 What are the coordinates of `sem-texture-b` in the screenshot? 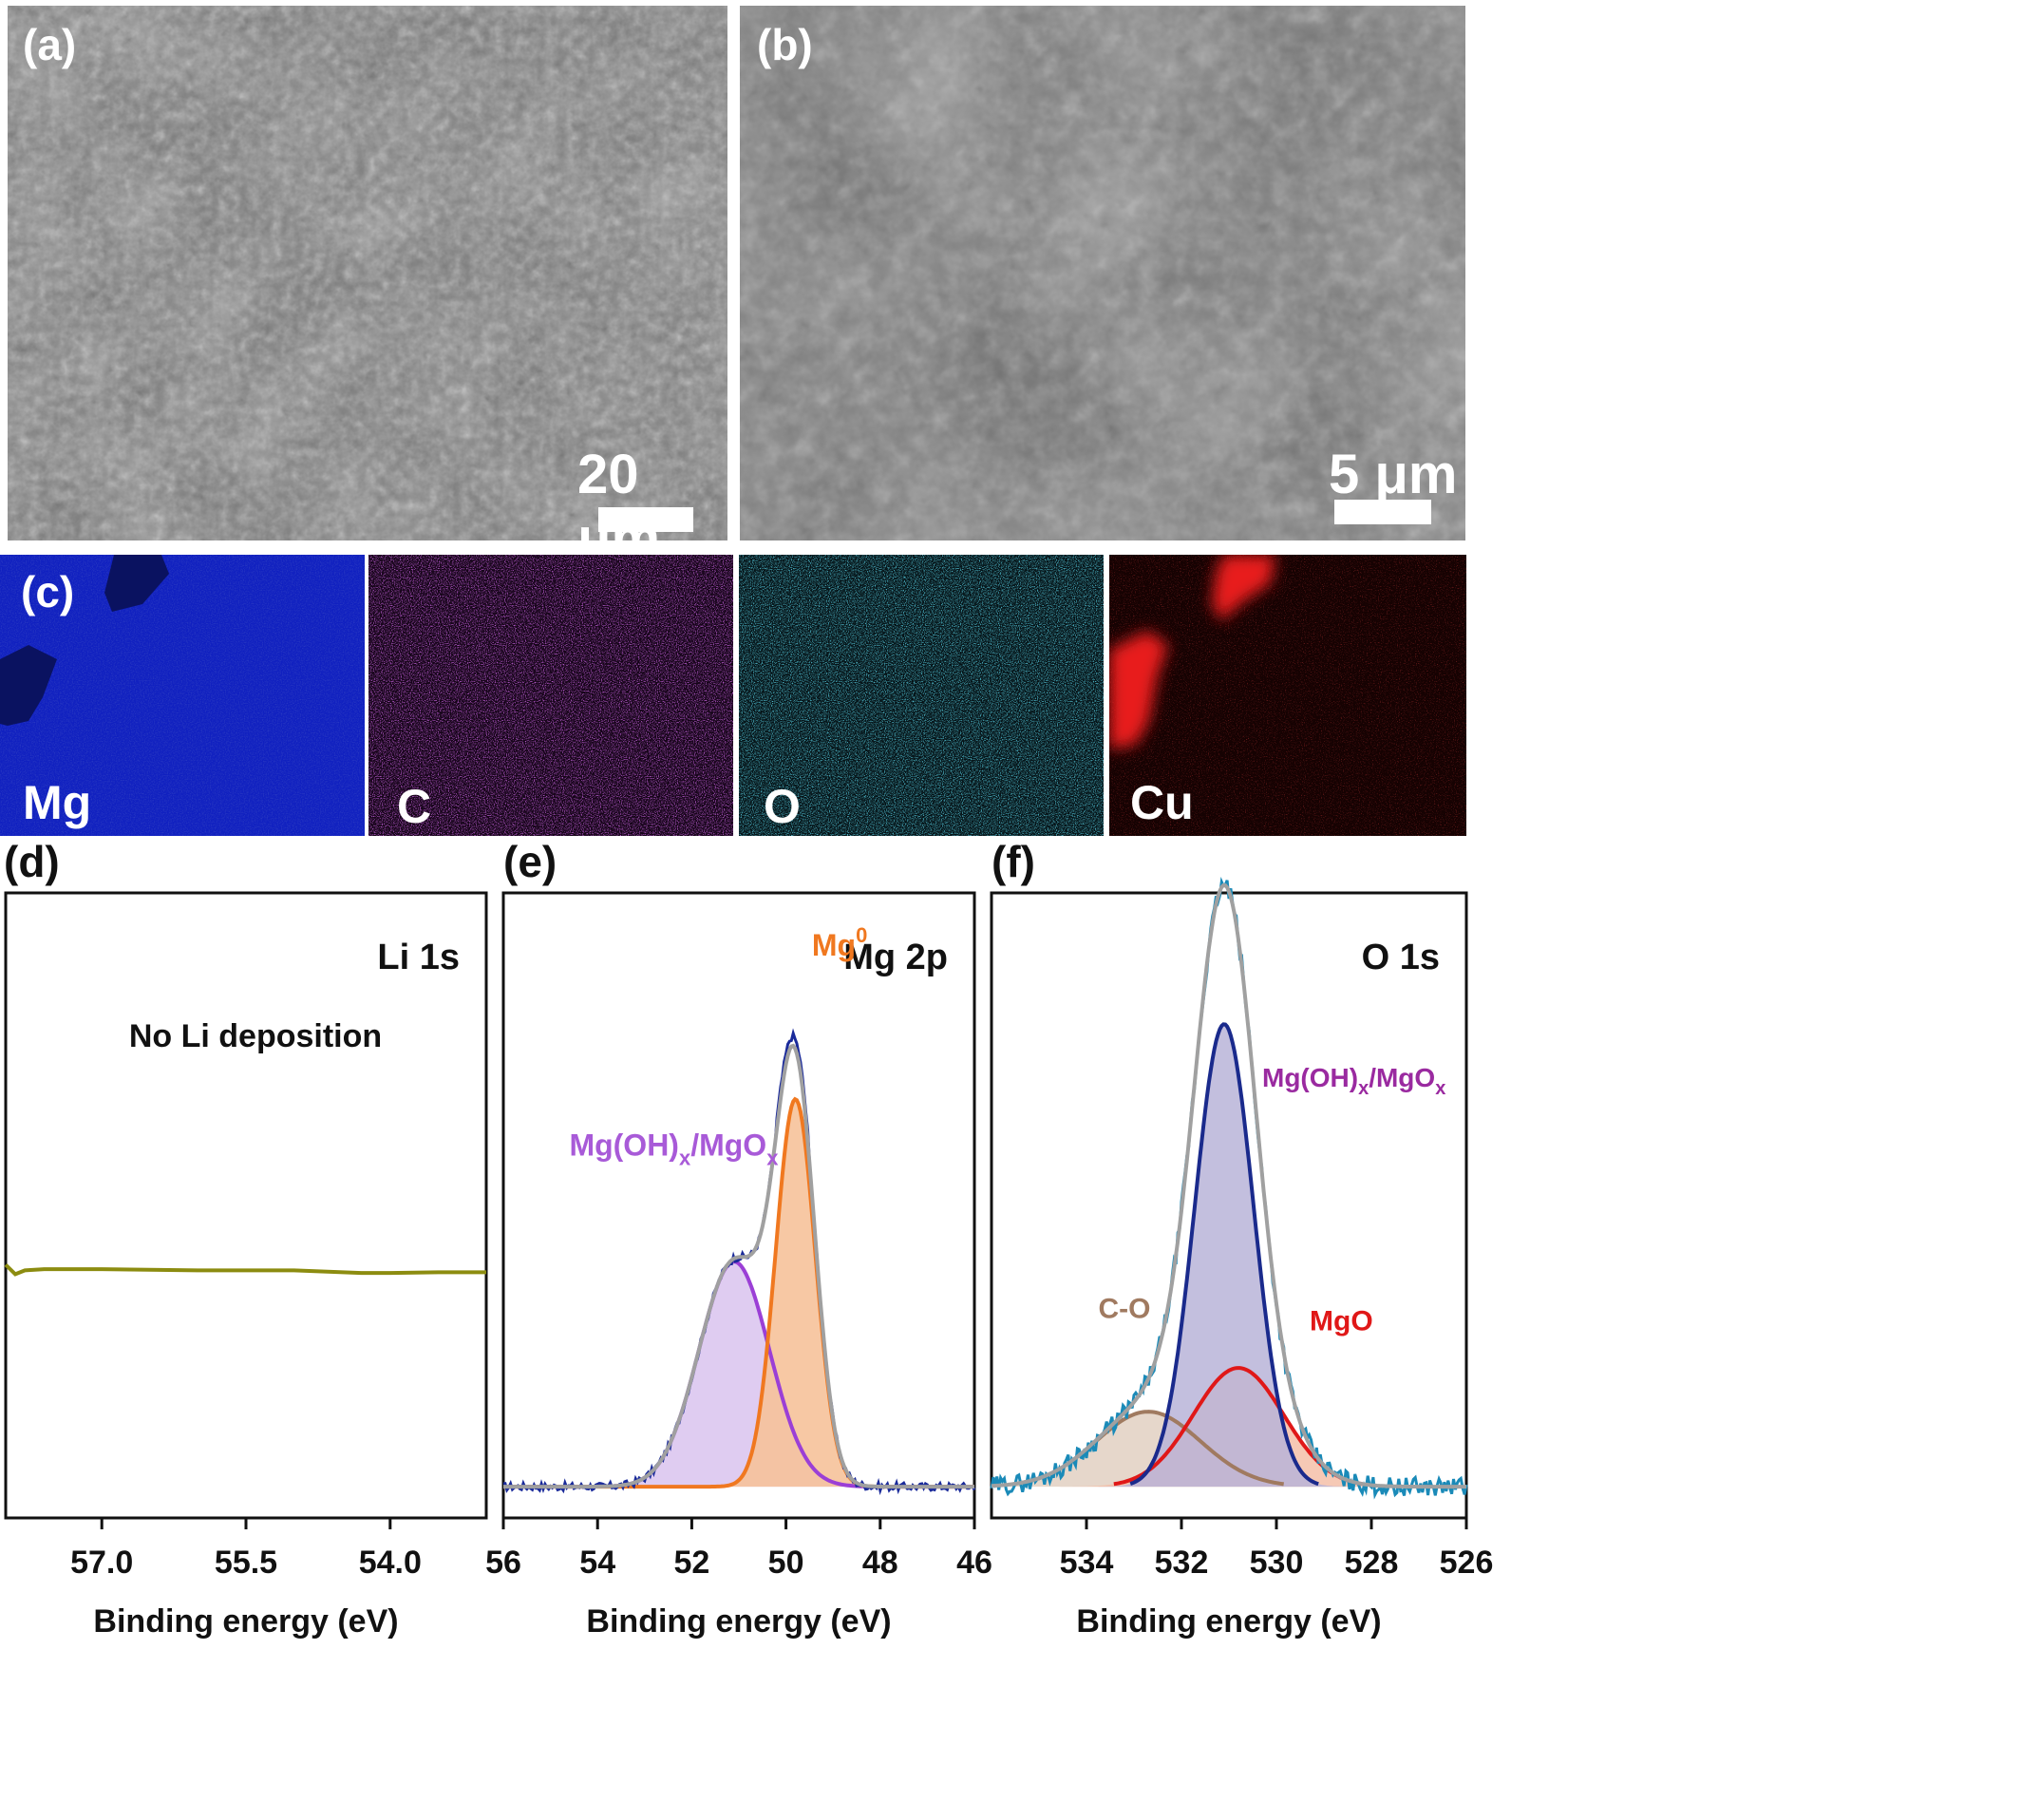 It's located at (1103, 273).